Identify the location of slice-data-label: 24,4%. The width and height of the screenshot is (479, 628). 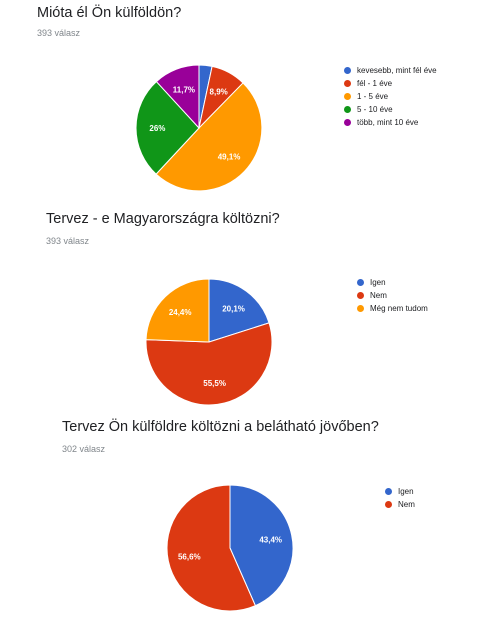
(180, 312).